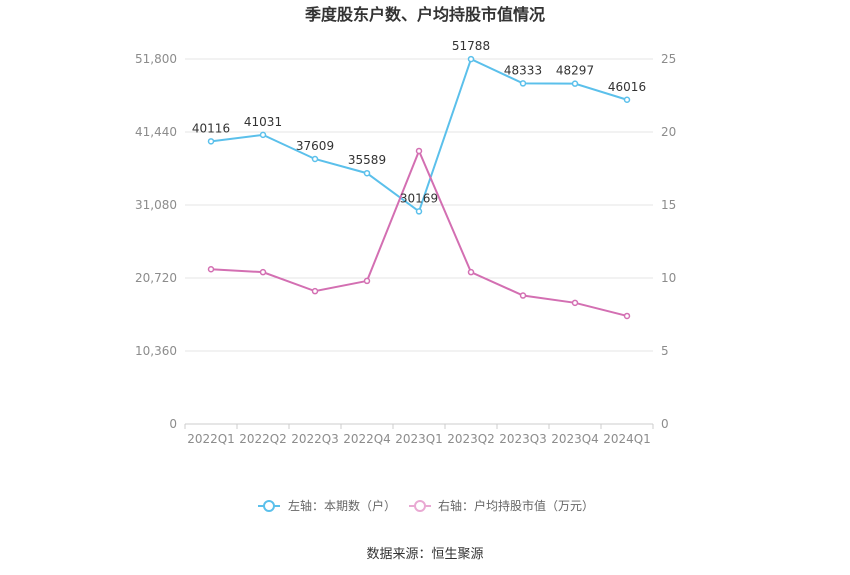 The width and height of the screenshot is (850, 575). I want to click on data-label: 51788, so click(471, 46).